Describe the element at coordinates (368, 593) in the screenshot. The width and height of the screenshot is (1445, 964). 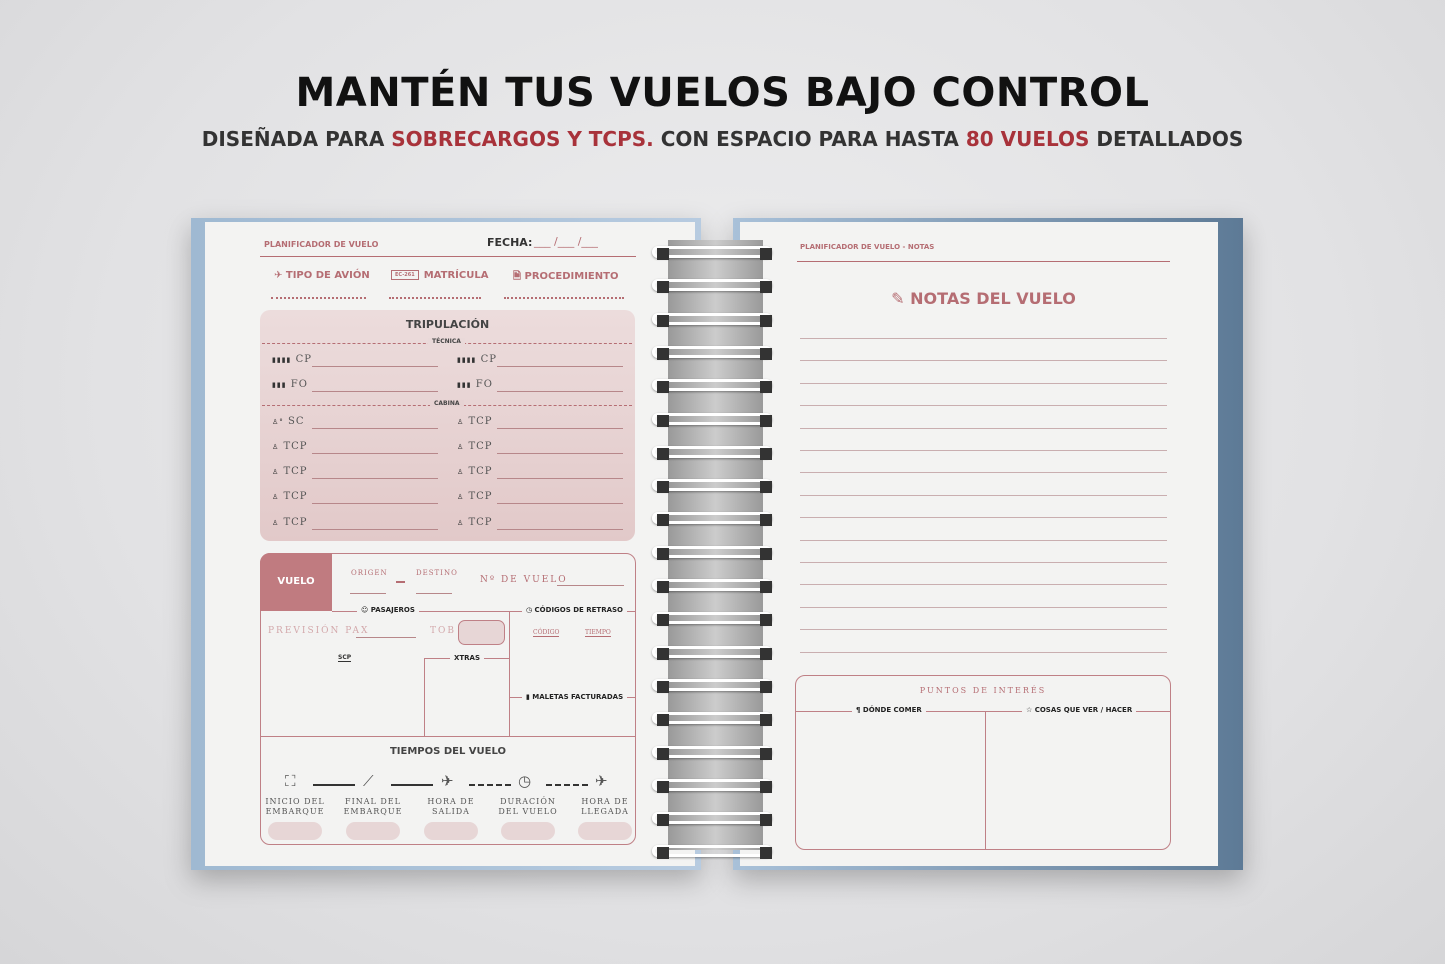
I see `origin-input` at that location.